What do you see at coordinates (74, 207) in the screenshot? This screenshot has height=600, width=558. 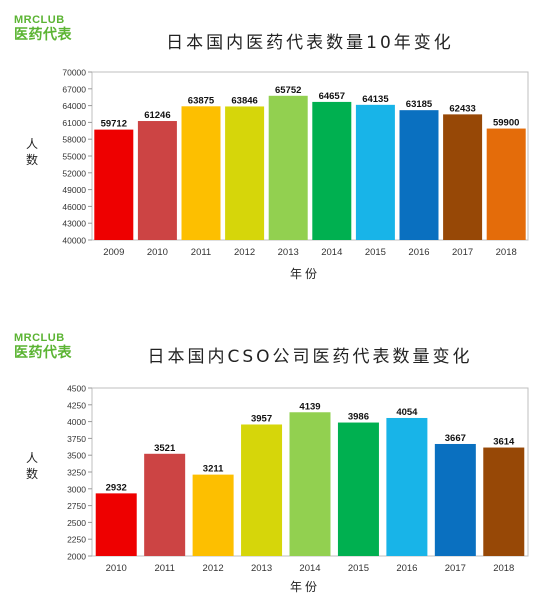 I see `y-tick-label: 46000` at bounding box center [74, 207].